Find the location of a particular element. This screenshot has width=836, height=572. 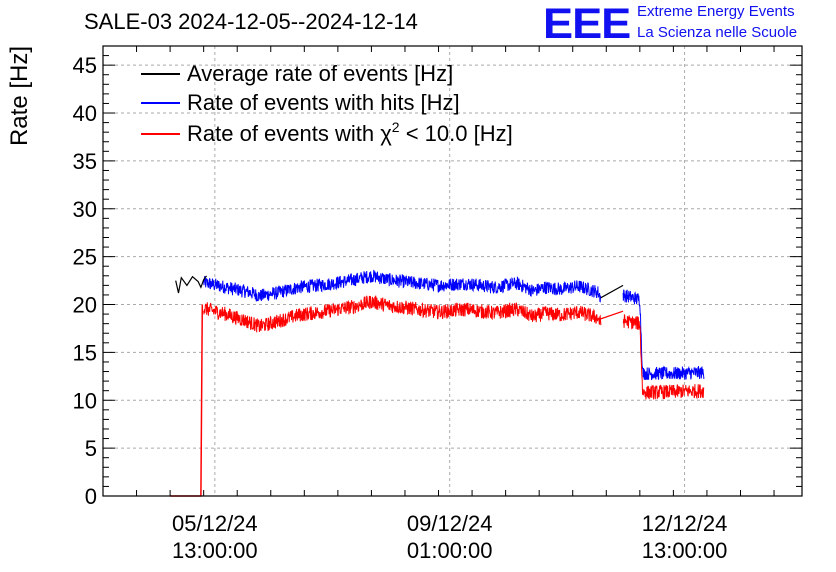

y-tick-label: 10 is located at coordinates (85, 400).